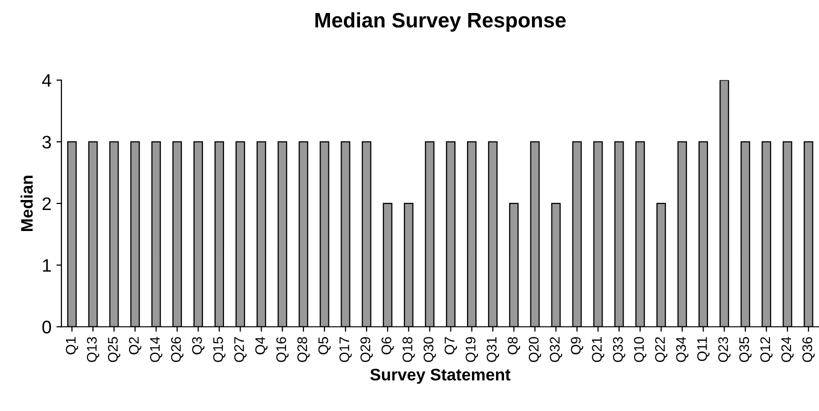 Image resolution: width=819 pixels, height=411 pixels. I want to click on x-tick-label: Q3, so click(198, 345).